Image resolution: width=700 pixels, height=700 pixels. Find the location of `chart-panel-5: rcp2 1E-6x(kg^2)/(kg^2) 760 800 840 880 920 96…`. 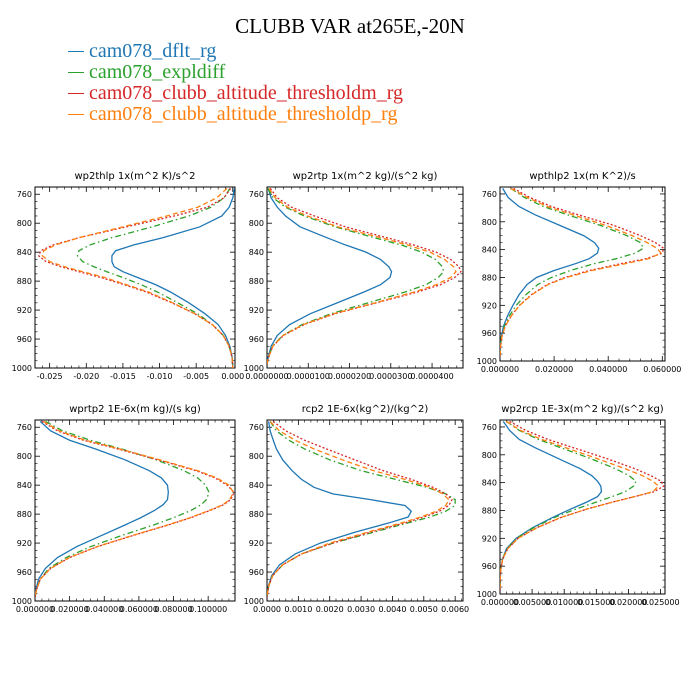

chart-panel-5: rcp2 1E-6x(kg^2)/(kg^2) 760 800 840 880 920 96… is located at coordinates (357, 509).